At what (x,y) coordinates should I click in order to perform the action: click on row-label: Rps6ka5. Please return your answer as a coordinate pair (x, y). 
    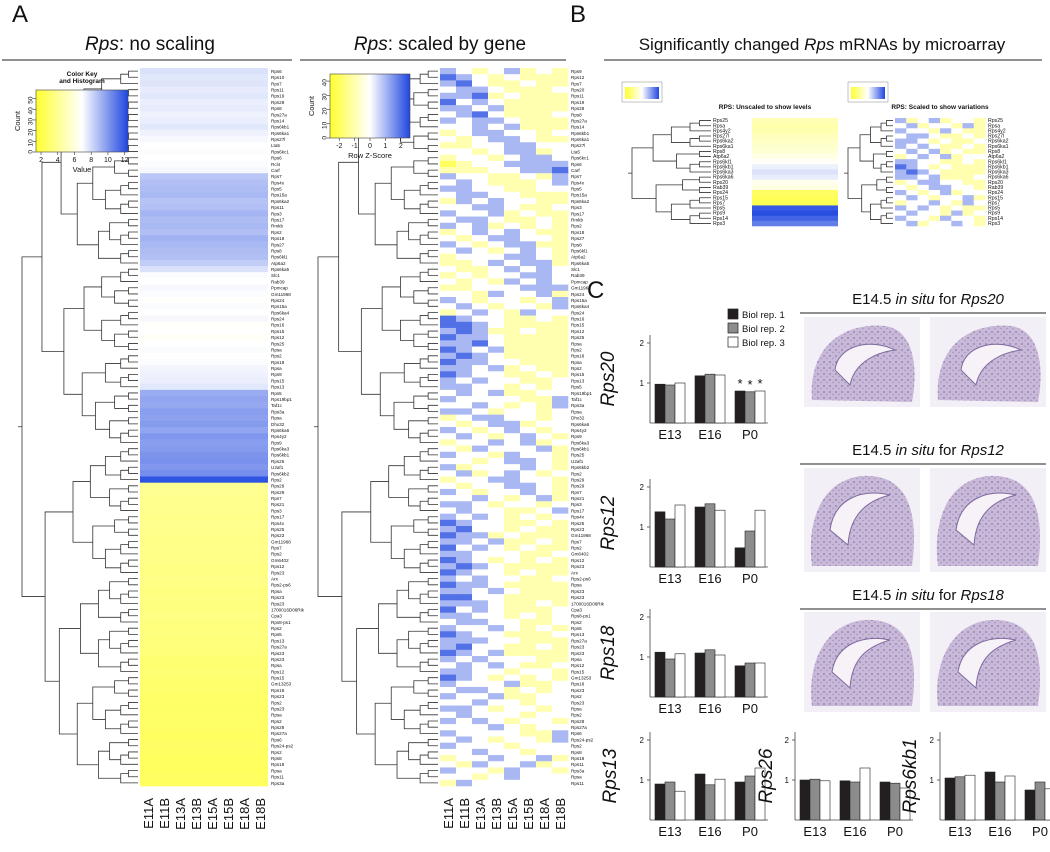
    Looking at the image, I should click on (280, 269).